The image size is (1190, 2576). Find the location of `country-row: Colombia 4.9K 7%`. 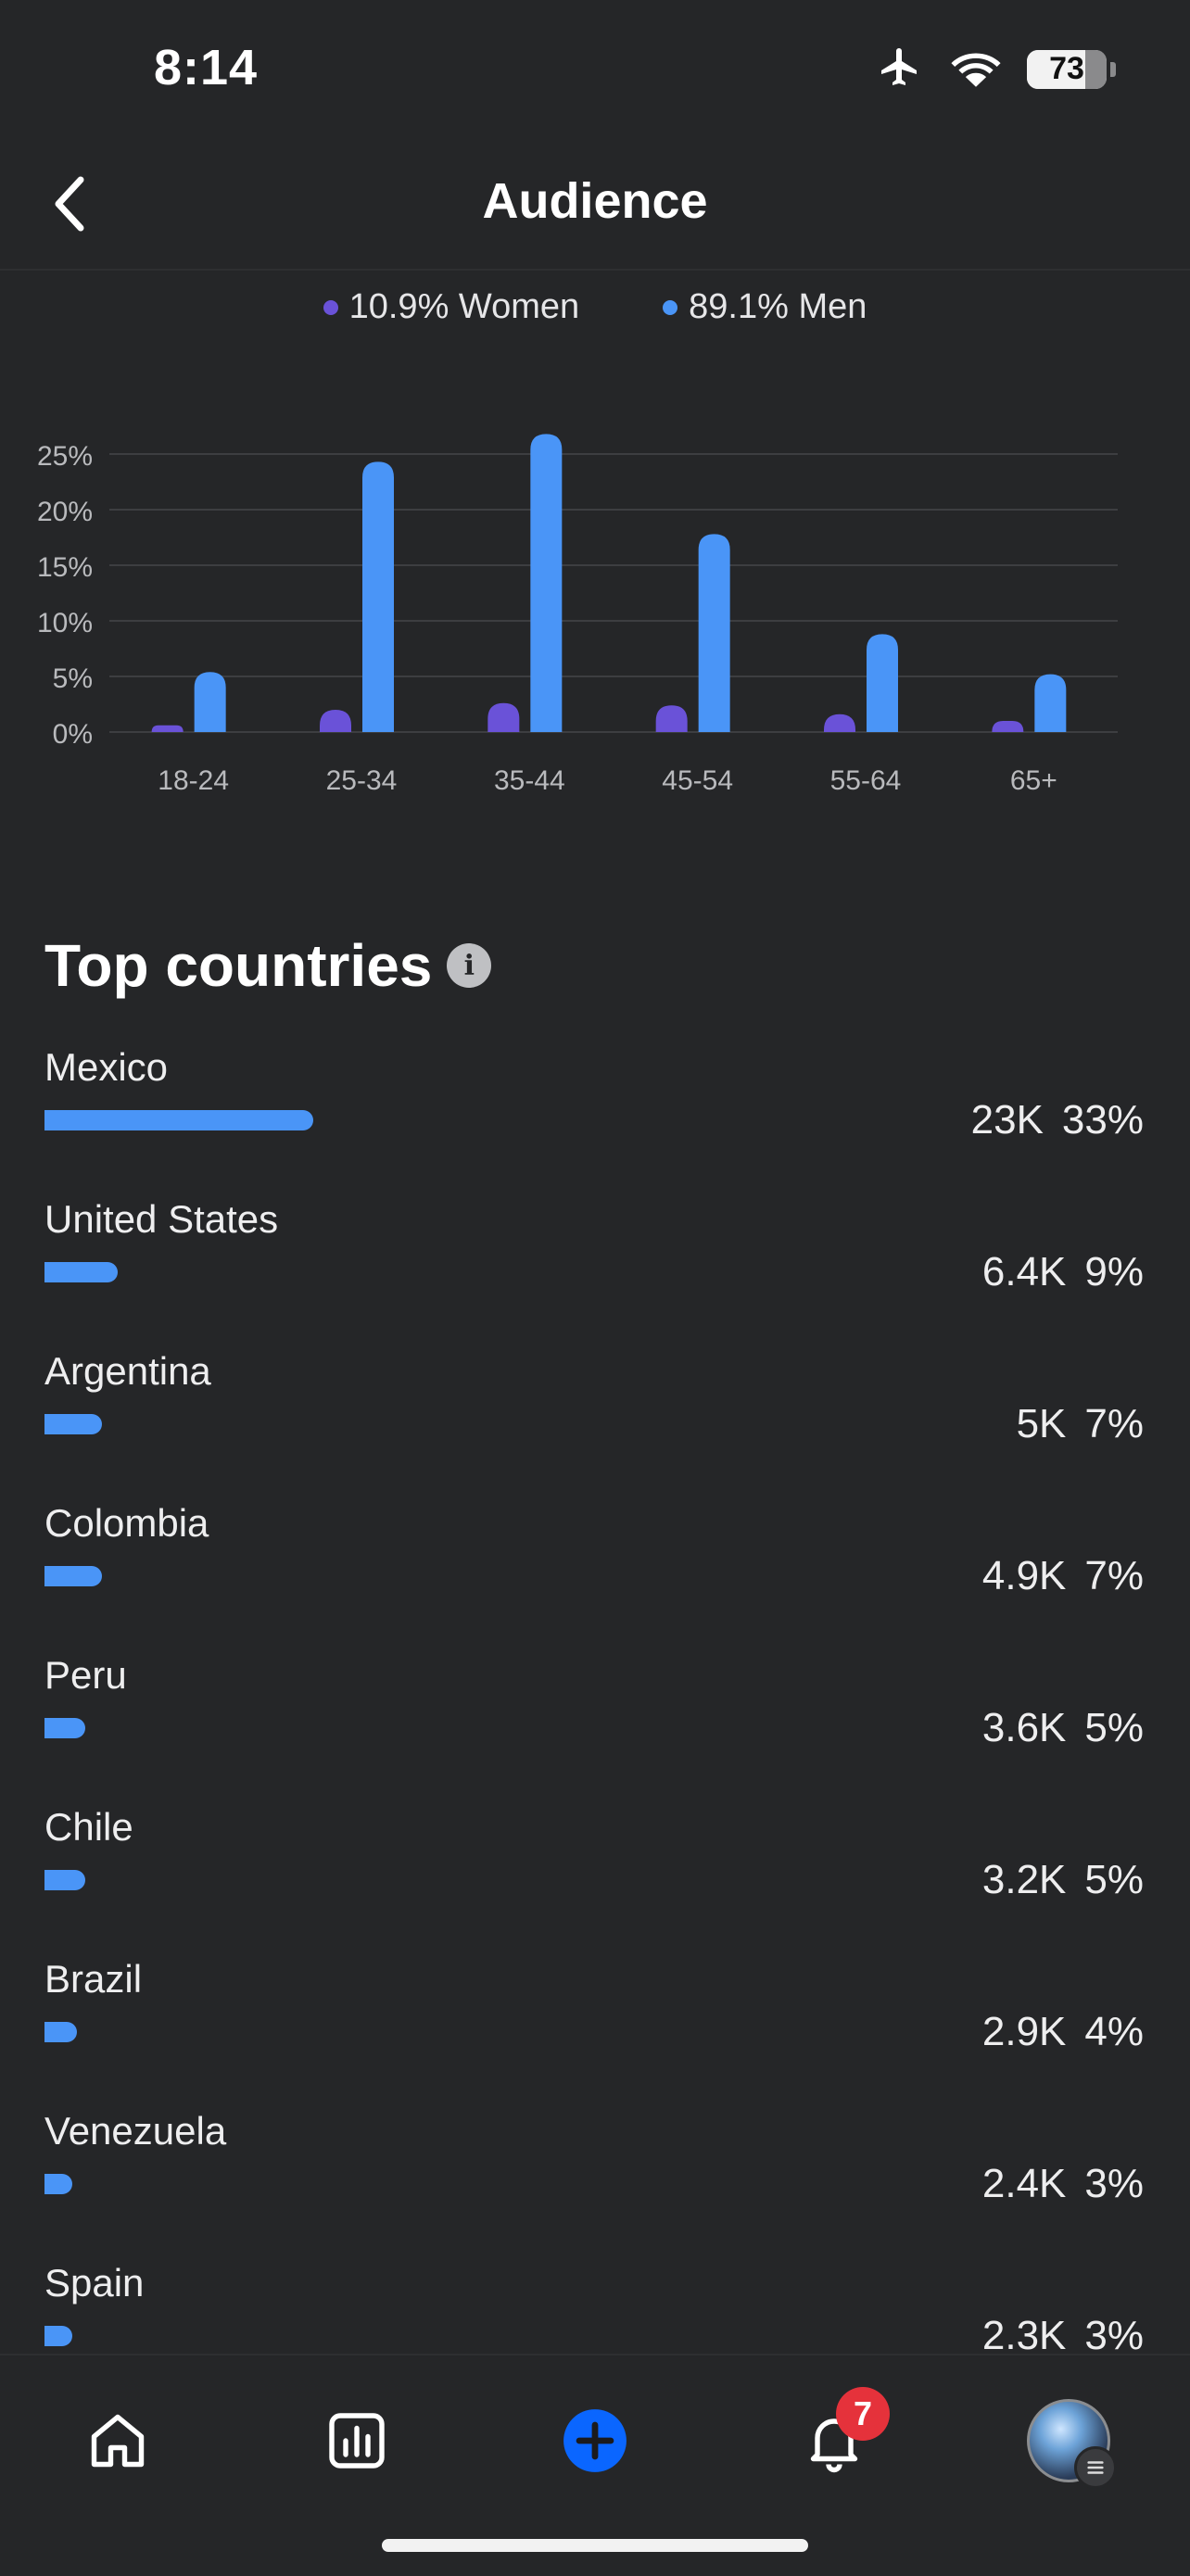

country-row: Colombia 4.9K 7% is located at coordinates (595, 1570).